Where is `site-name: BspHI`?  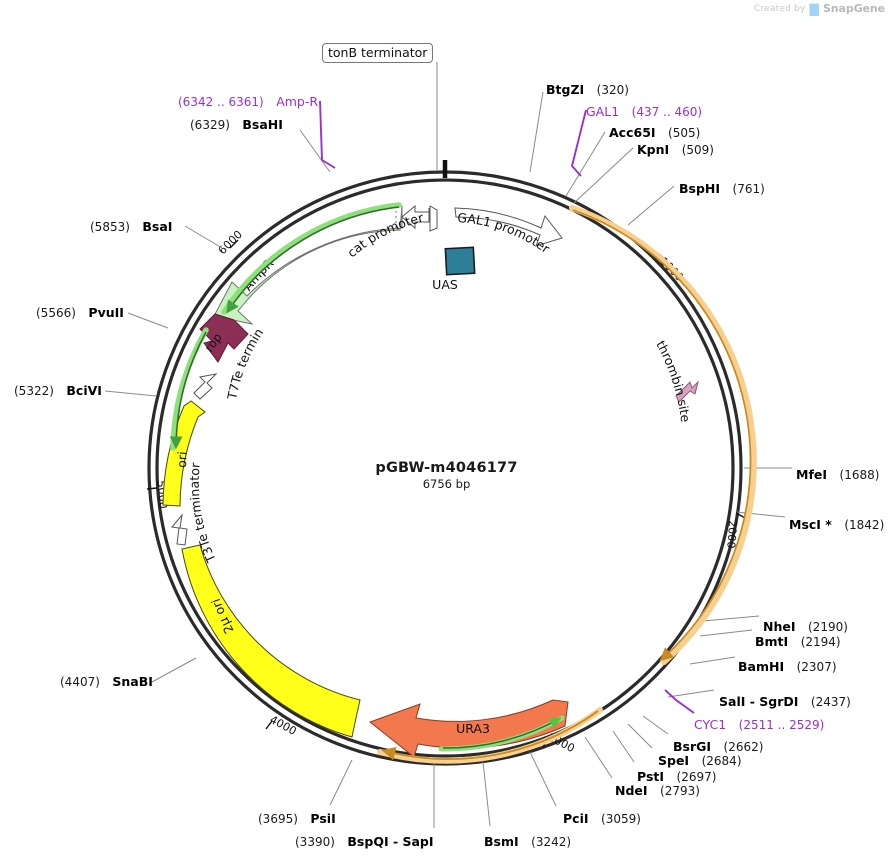
site-name: BspHI is located at coordinates (700, 188).